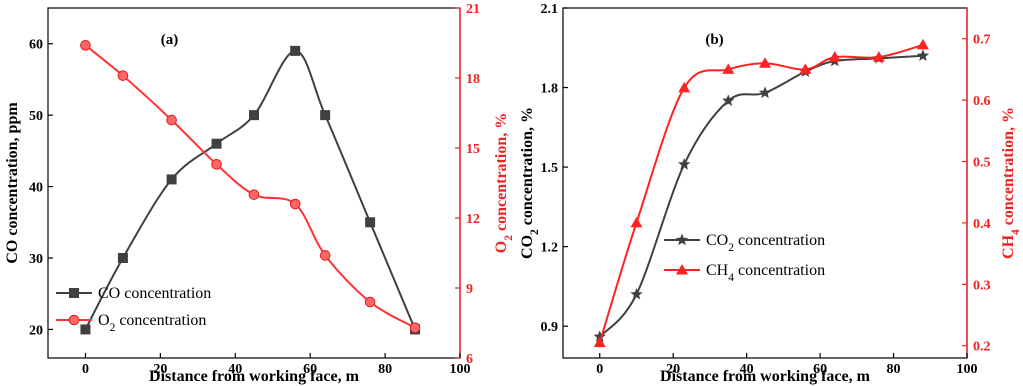 The image size is (1023, 386). Describe the element at coordinates (550, 327) in the screenshot. I see `y-left-tick-label: 0.9` at that location.